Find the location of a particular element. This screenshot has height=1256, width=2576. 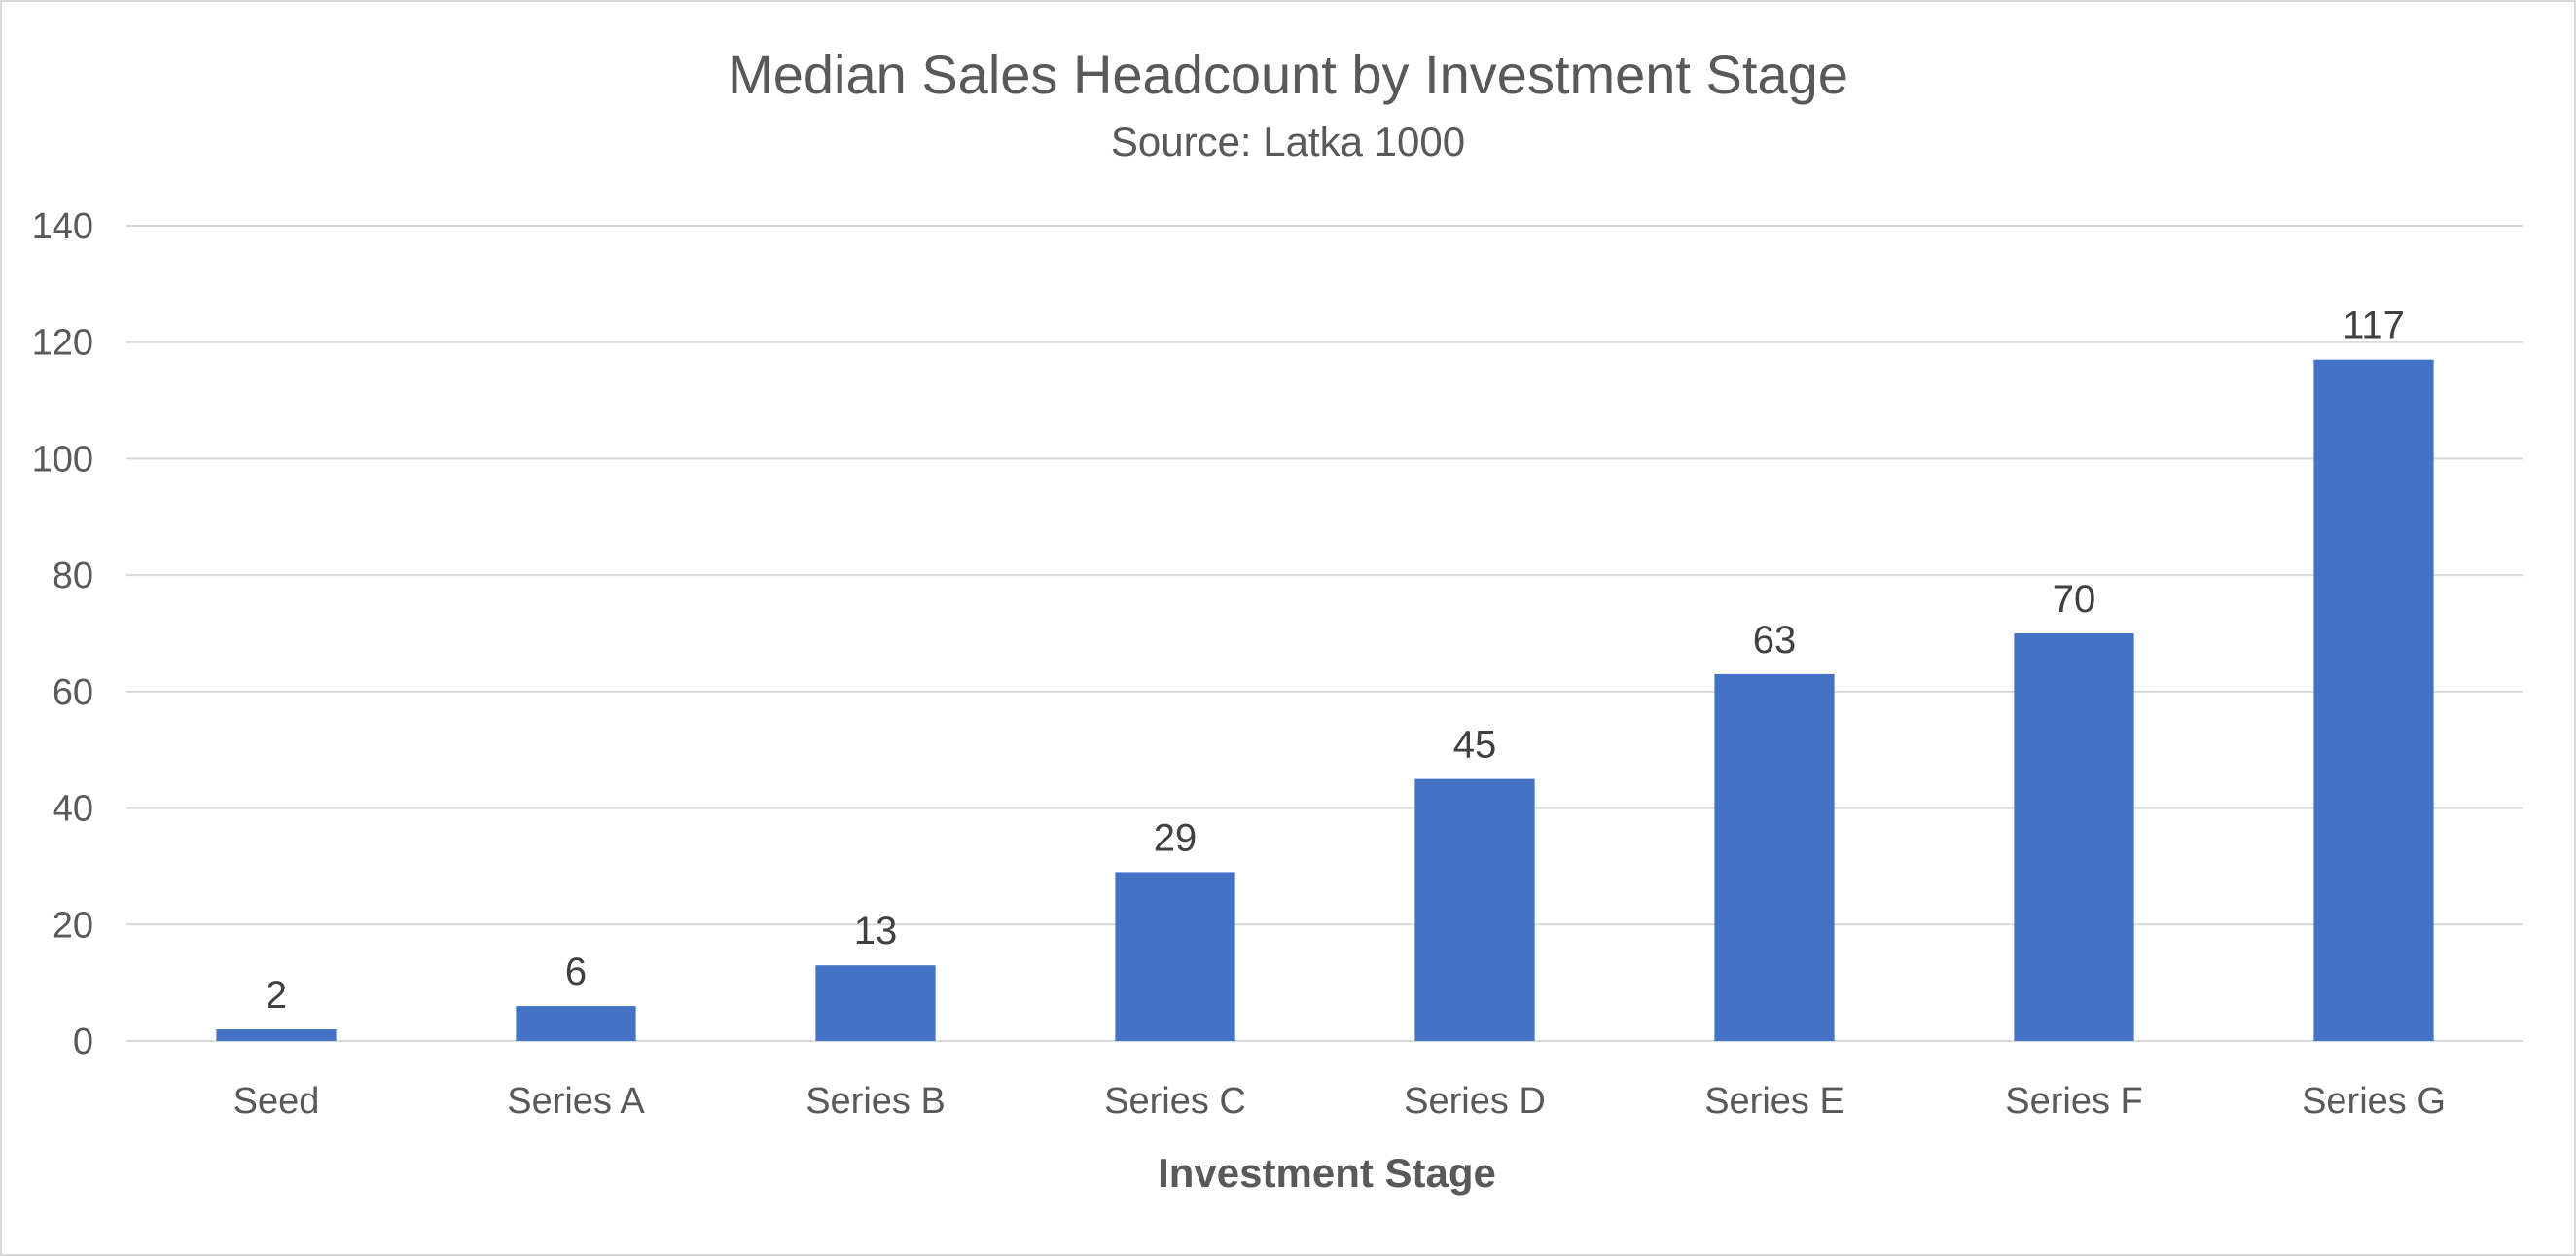

data-label: 29 is located at coordinates (1176, 837).